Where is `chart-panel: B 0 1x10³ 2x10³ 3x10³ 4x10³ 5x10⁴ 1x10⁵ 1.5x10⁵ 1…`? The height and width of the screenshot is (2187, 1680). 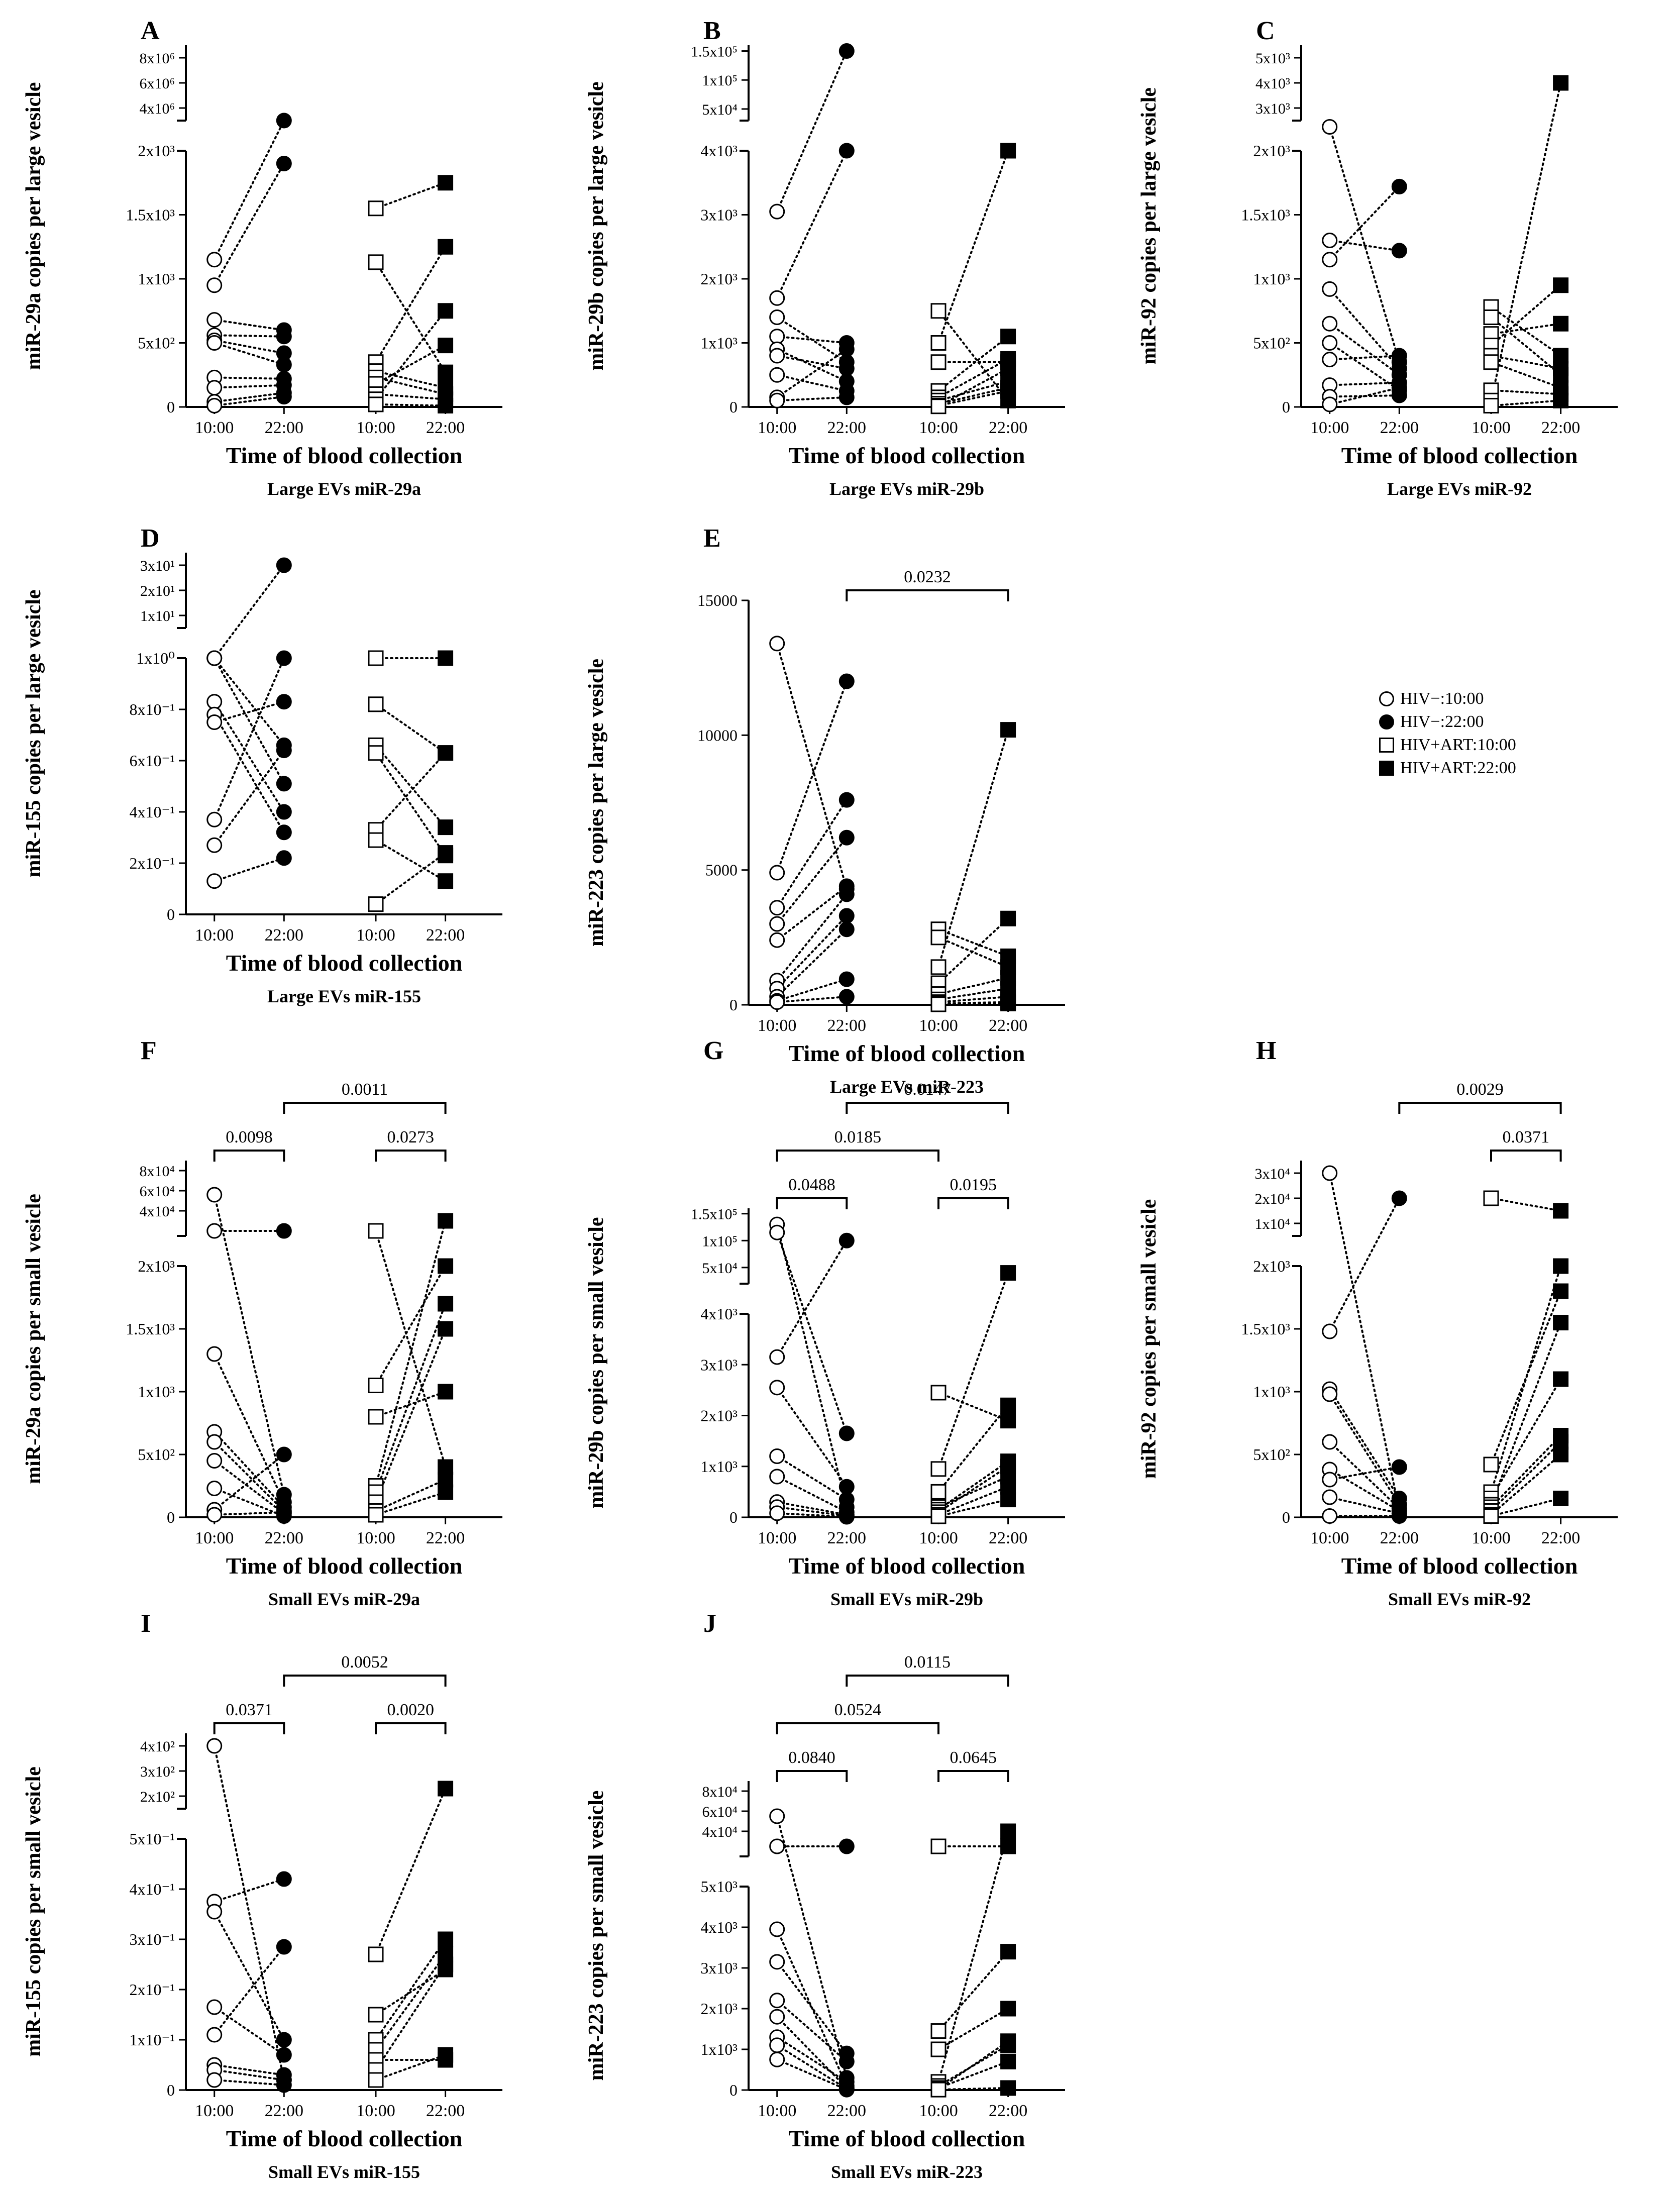 chart-panel: B 0 1x10³ 2x10³ 3x10³ 4x10³ 5x10⁴ 1x10⁵ 1.5x10⁵ 1… is located at coordinates (825, 258).